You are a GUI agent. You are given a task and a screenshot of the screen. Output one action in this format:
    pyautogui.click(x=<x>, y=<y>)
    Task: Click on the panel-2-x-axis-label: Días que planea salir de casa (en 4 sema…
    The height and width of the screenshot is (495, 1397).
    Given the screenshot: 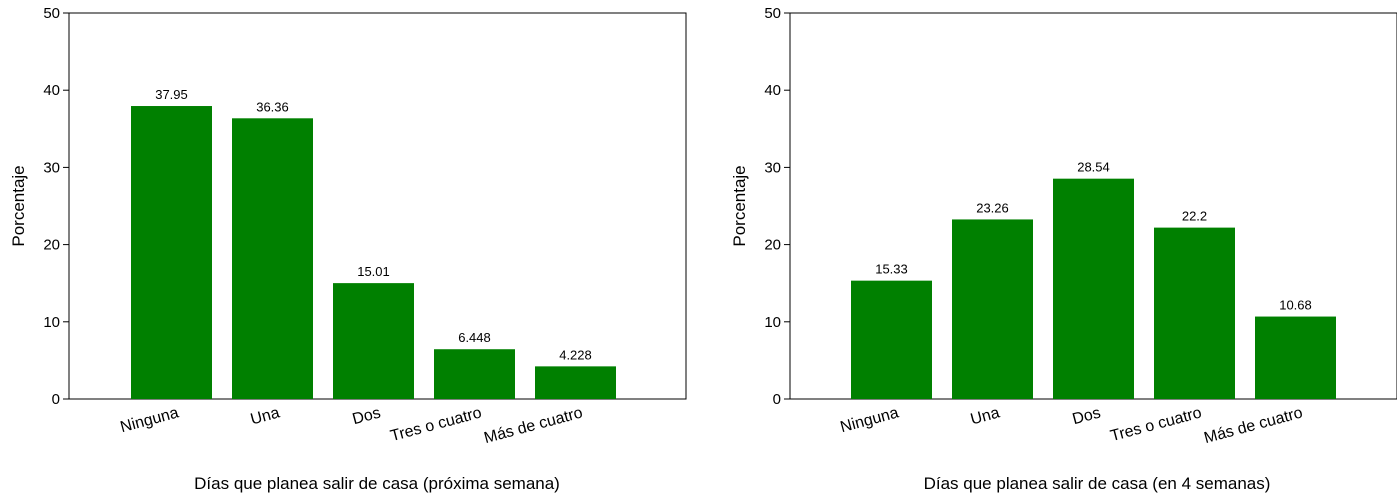 What is the action you would take?
    pyautogui.click(x=1097, y=483)
    